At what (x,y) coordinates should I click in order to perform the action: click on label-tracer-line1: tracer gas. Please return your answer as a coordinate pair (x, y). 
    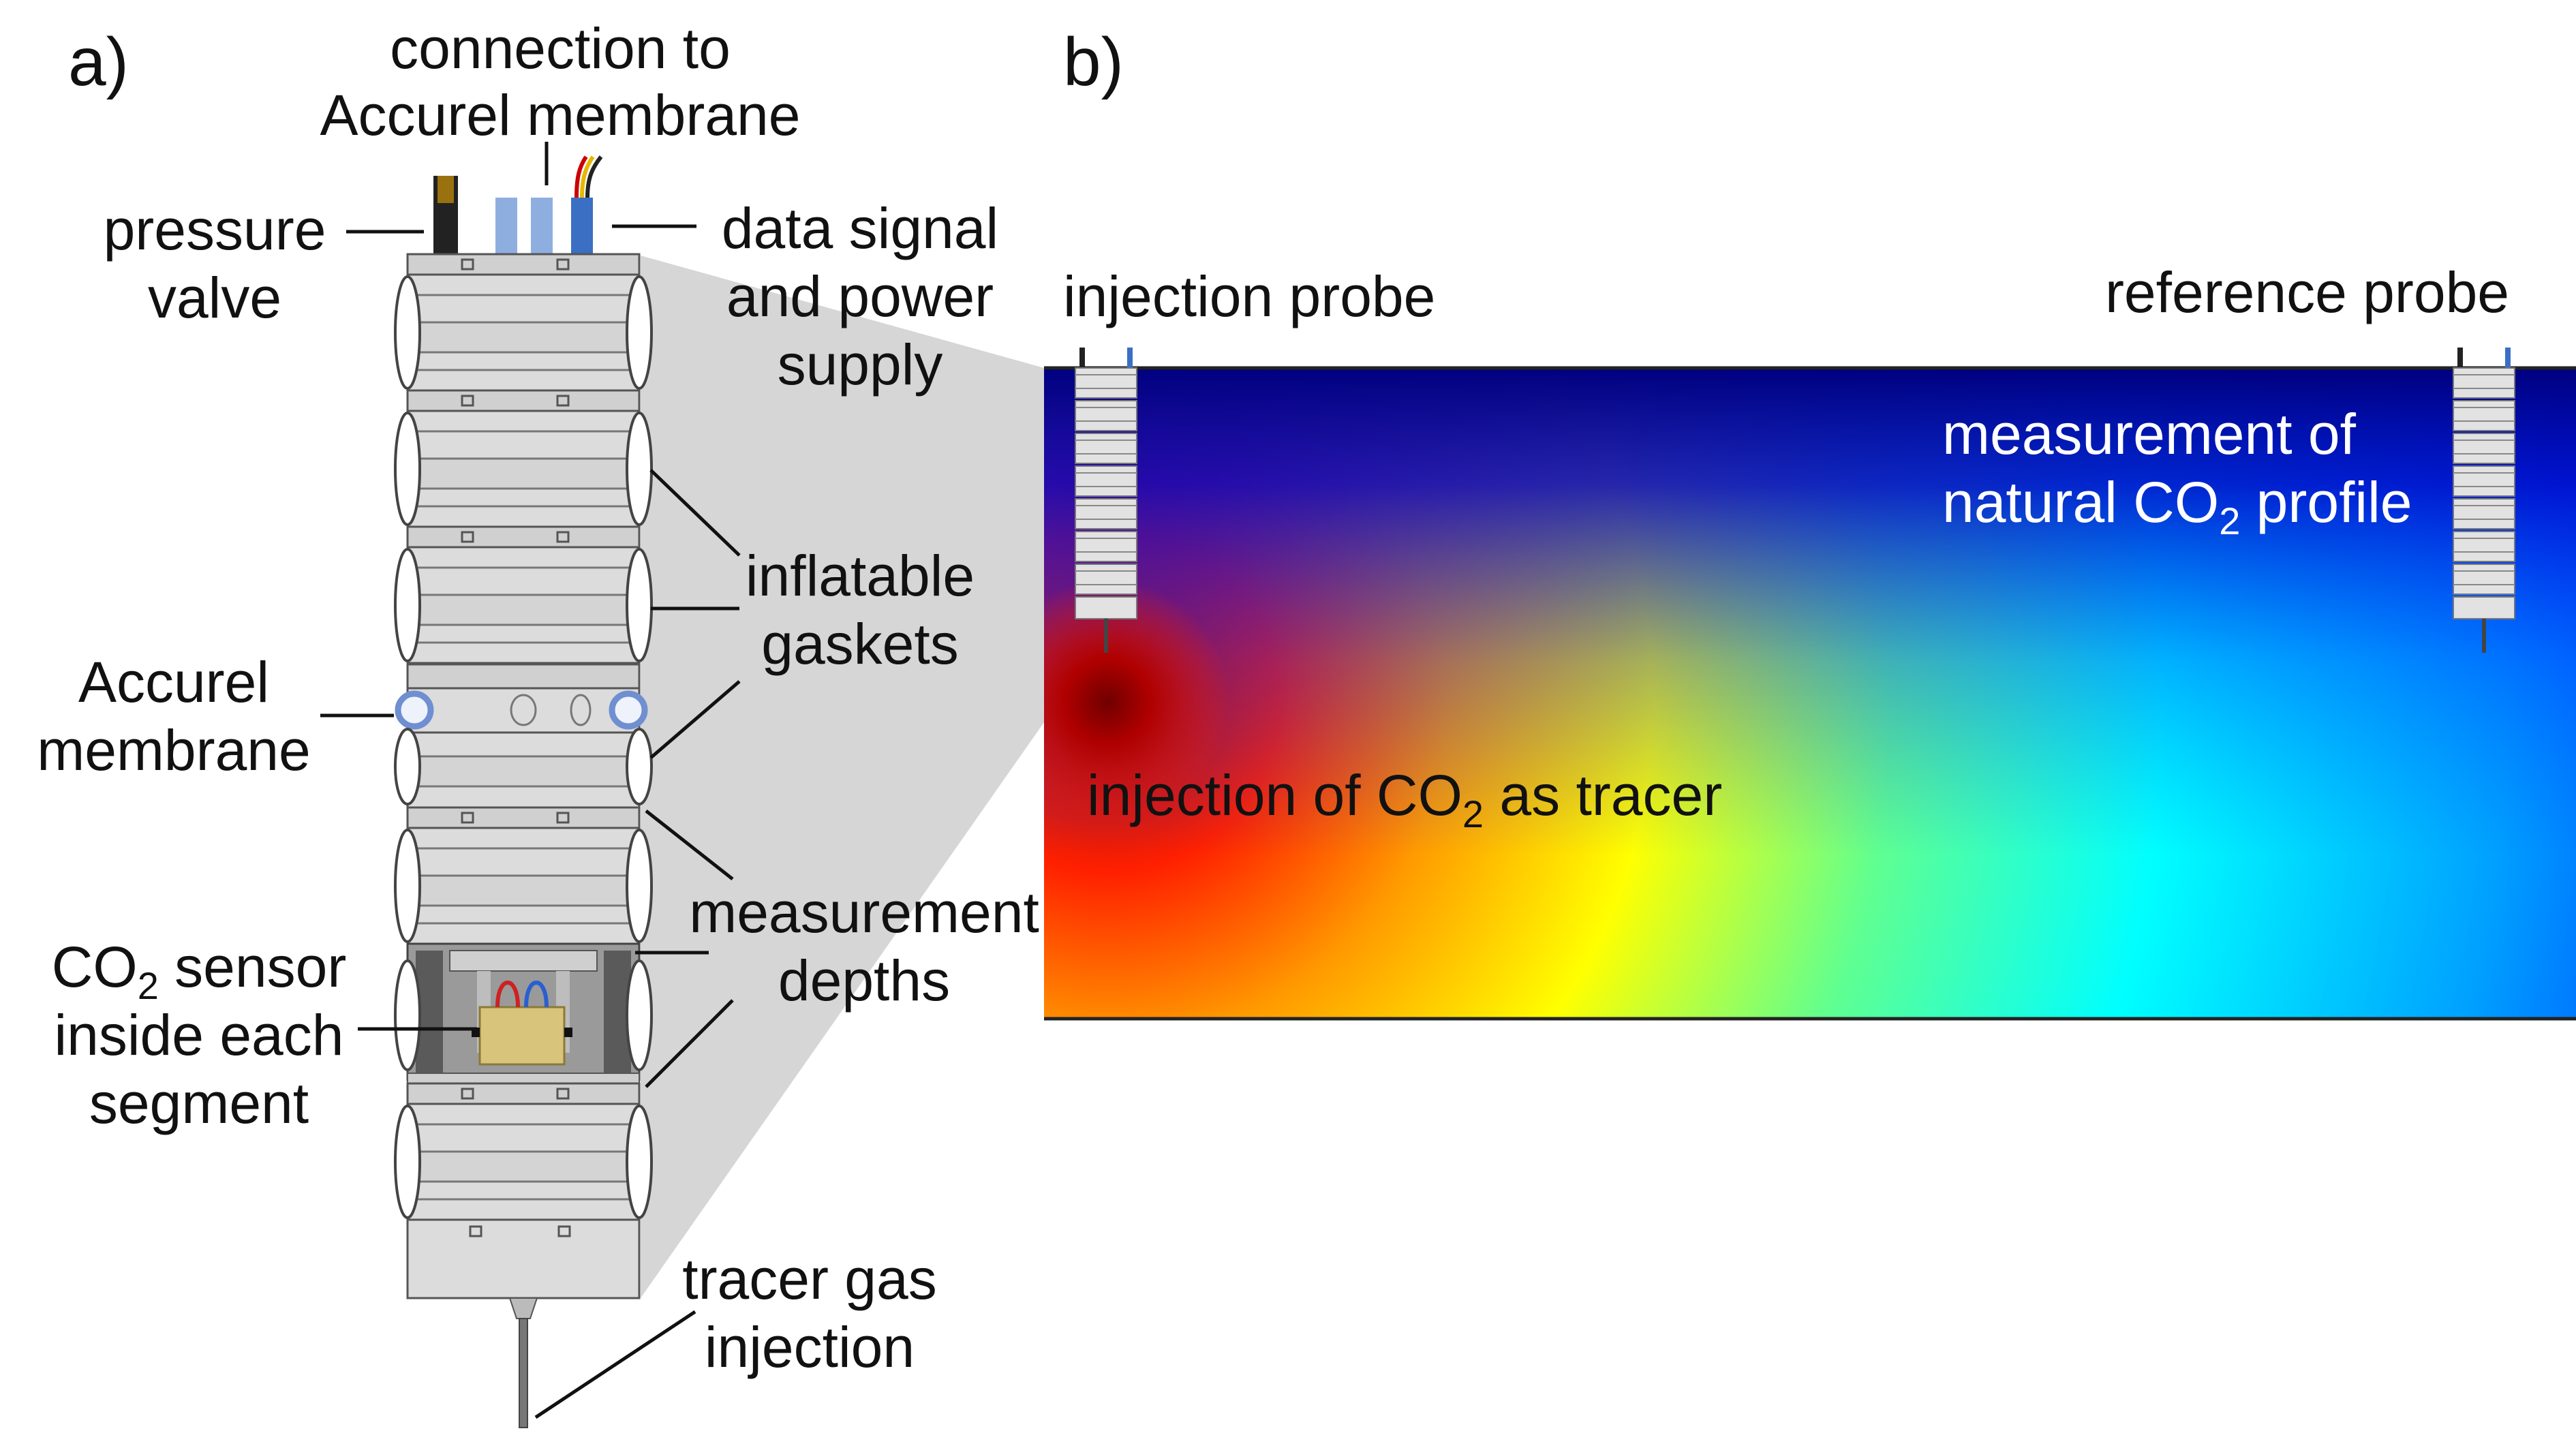
    Looking at the image, I should click on (809, 1279).